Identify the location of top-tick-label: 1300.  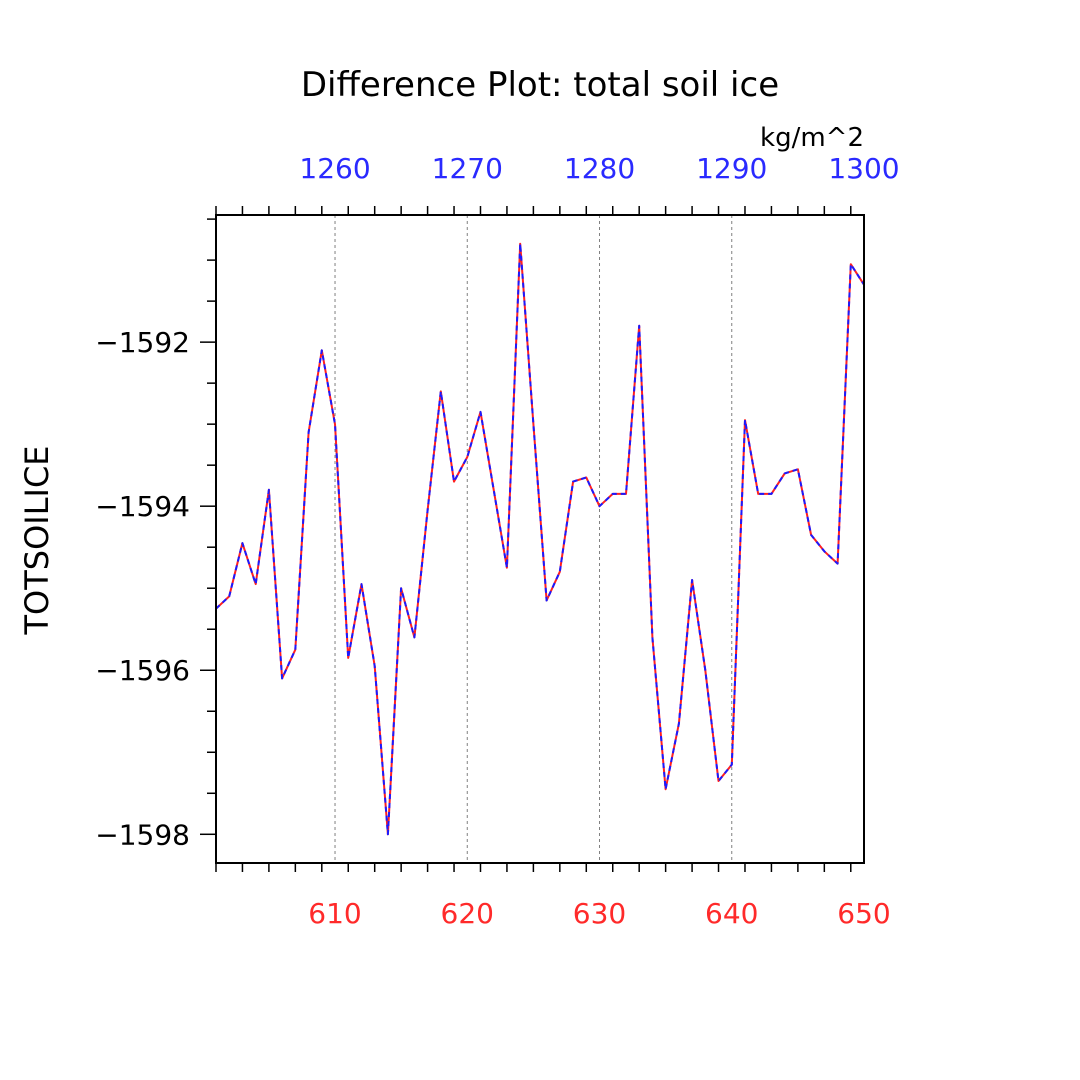
(863, 168).